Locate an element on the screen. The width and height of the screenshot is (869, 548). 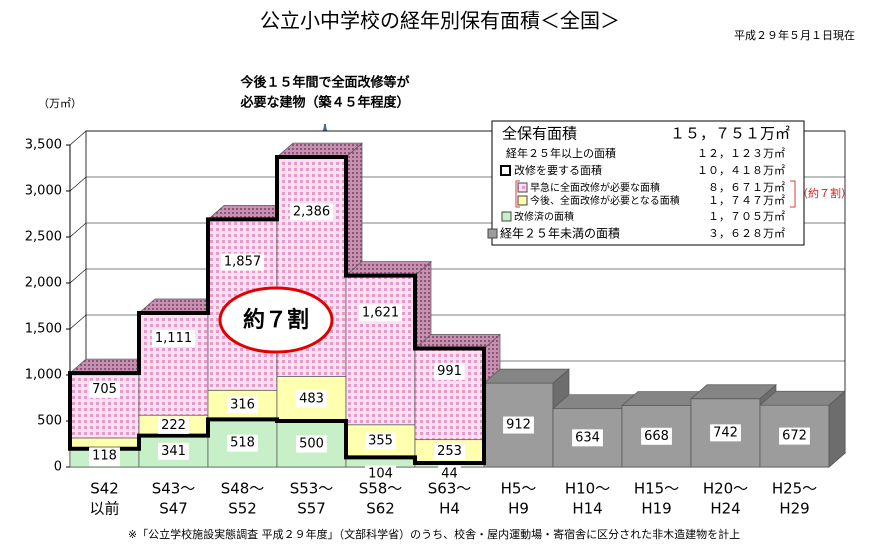
y-unit: （万㎡） is located at coordinates (60, 103).